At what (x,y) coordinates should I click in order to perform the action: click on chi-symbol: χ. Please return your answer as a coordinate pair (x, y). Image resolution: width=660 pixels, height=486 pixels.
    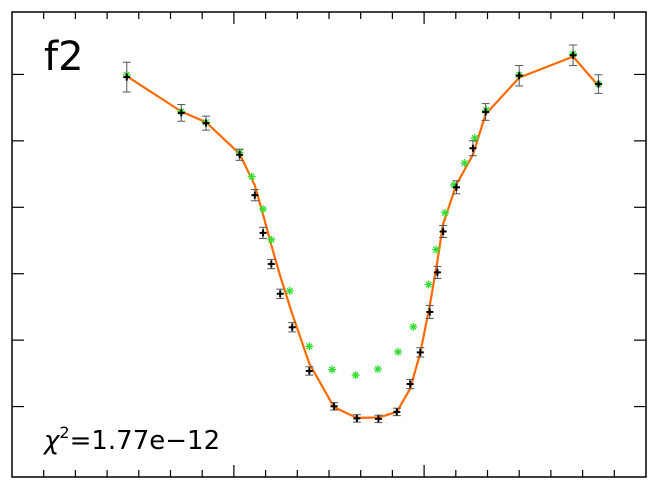
    Looking at the image, I should click on (51, 441).